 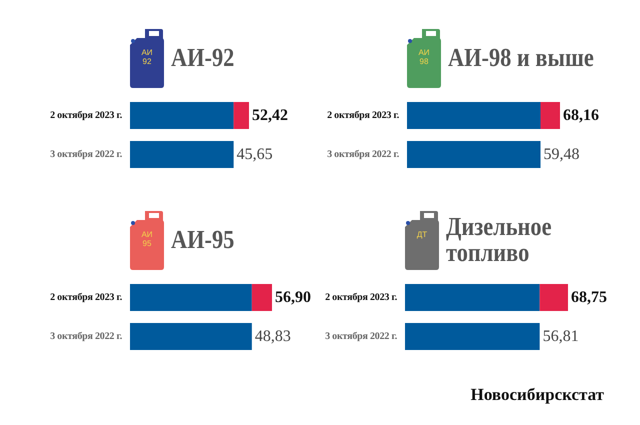 What do you see at coordinates (254, 154) in the screenshot?
I see `data-label: 45,65` at bounding box center [254, 154].